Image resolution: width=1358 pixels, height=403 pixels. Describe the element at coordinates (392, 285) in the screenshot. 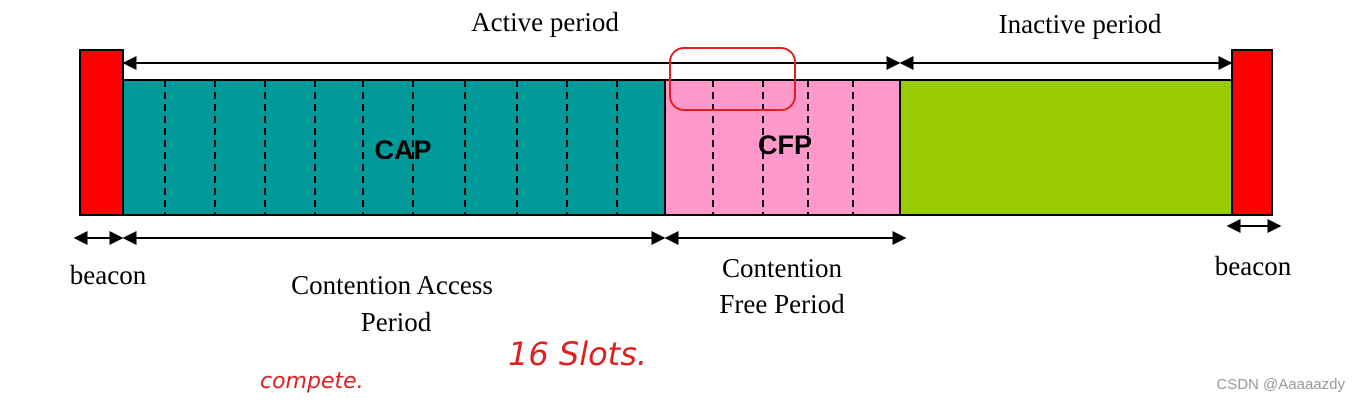

I see `cap-caption: Contention Access` at that location.